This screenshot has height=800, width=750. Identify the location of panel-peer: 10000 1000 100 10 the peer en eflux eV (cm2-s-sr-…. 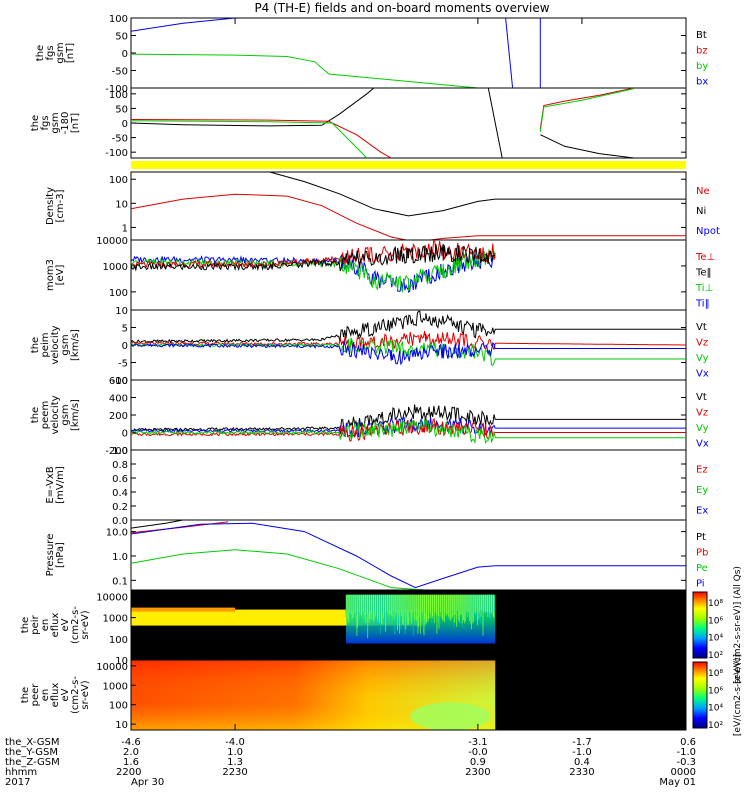
(353, 695).